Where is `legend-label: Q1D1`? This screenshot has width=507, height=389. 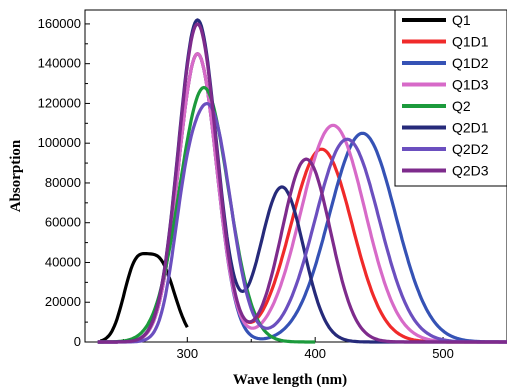
legend-label: Q1D1 is located at coordinates (470, 42).